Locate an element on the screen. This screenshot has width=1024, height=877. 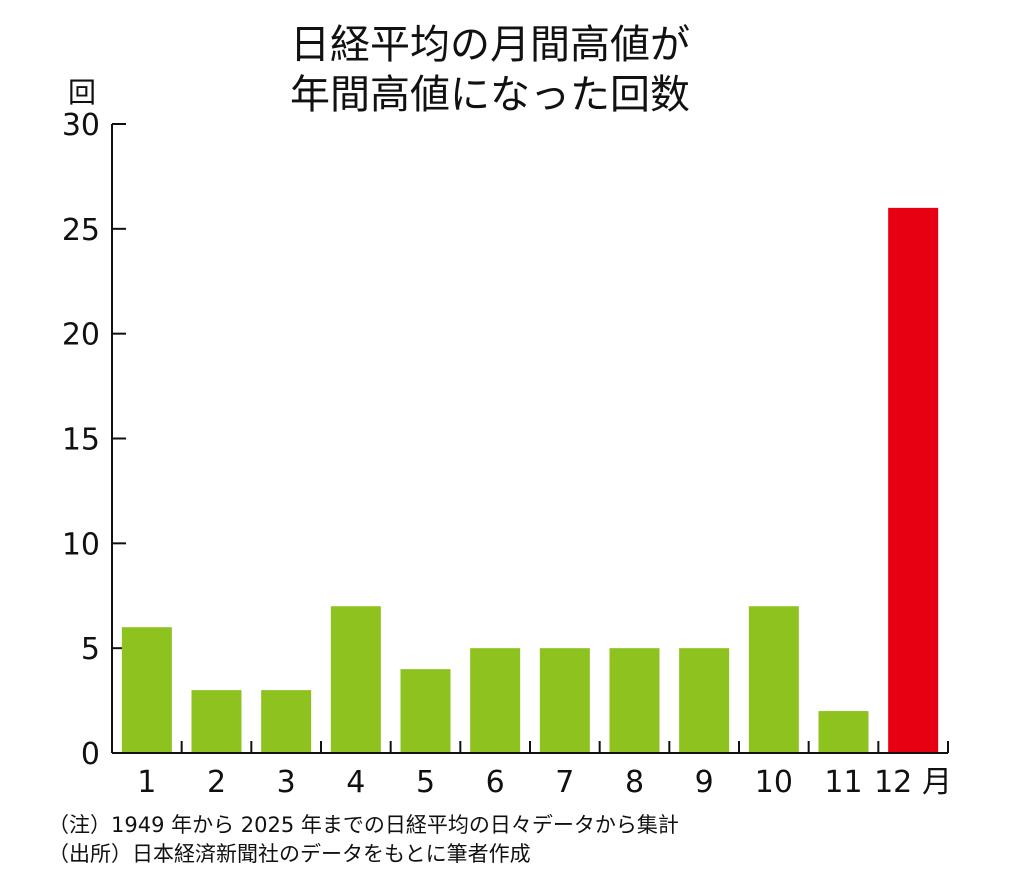
y-tick-label: 20 is located at coordinates (81, 335).